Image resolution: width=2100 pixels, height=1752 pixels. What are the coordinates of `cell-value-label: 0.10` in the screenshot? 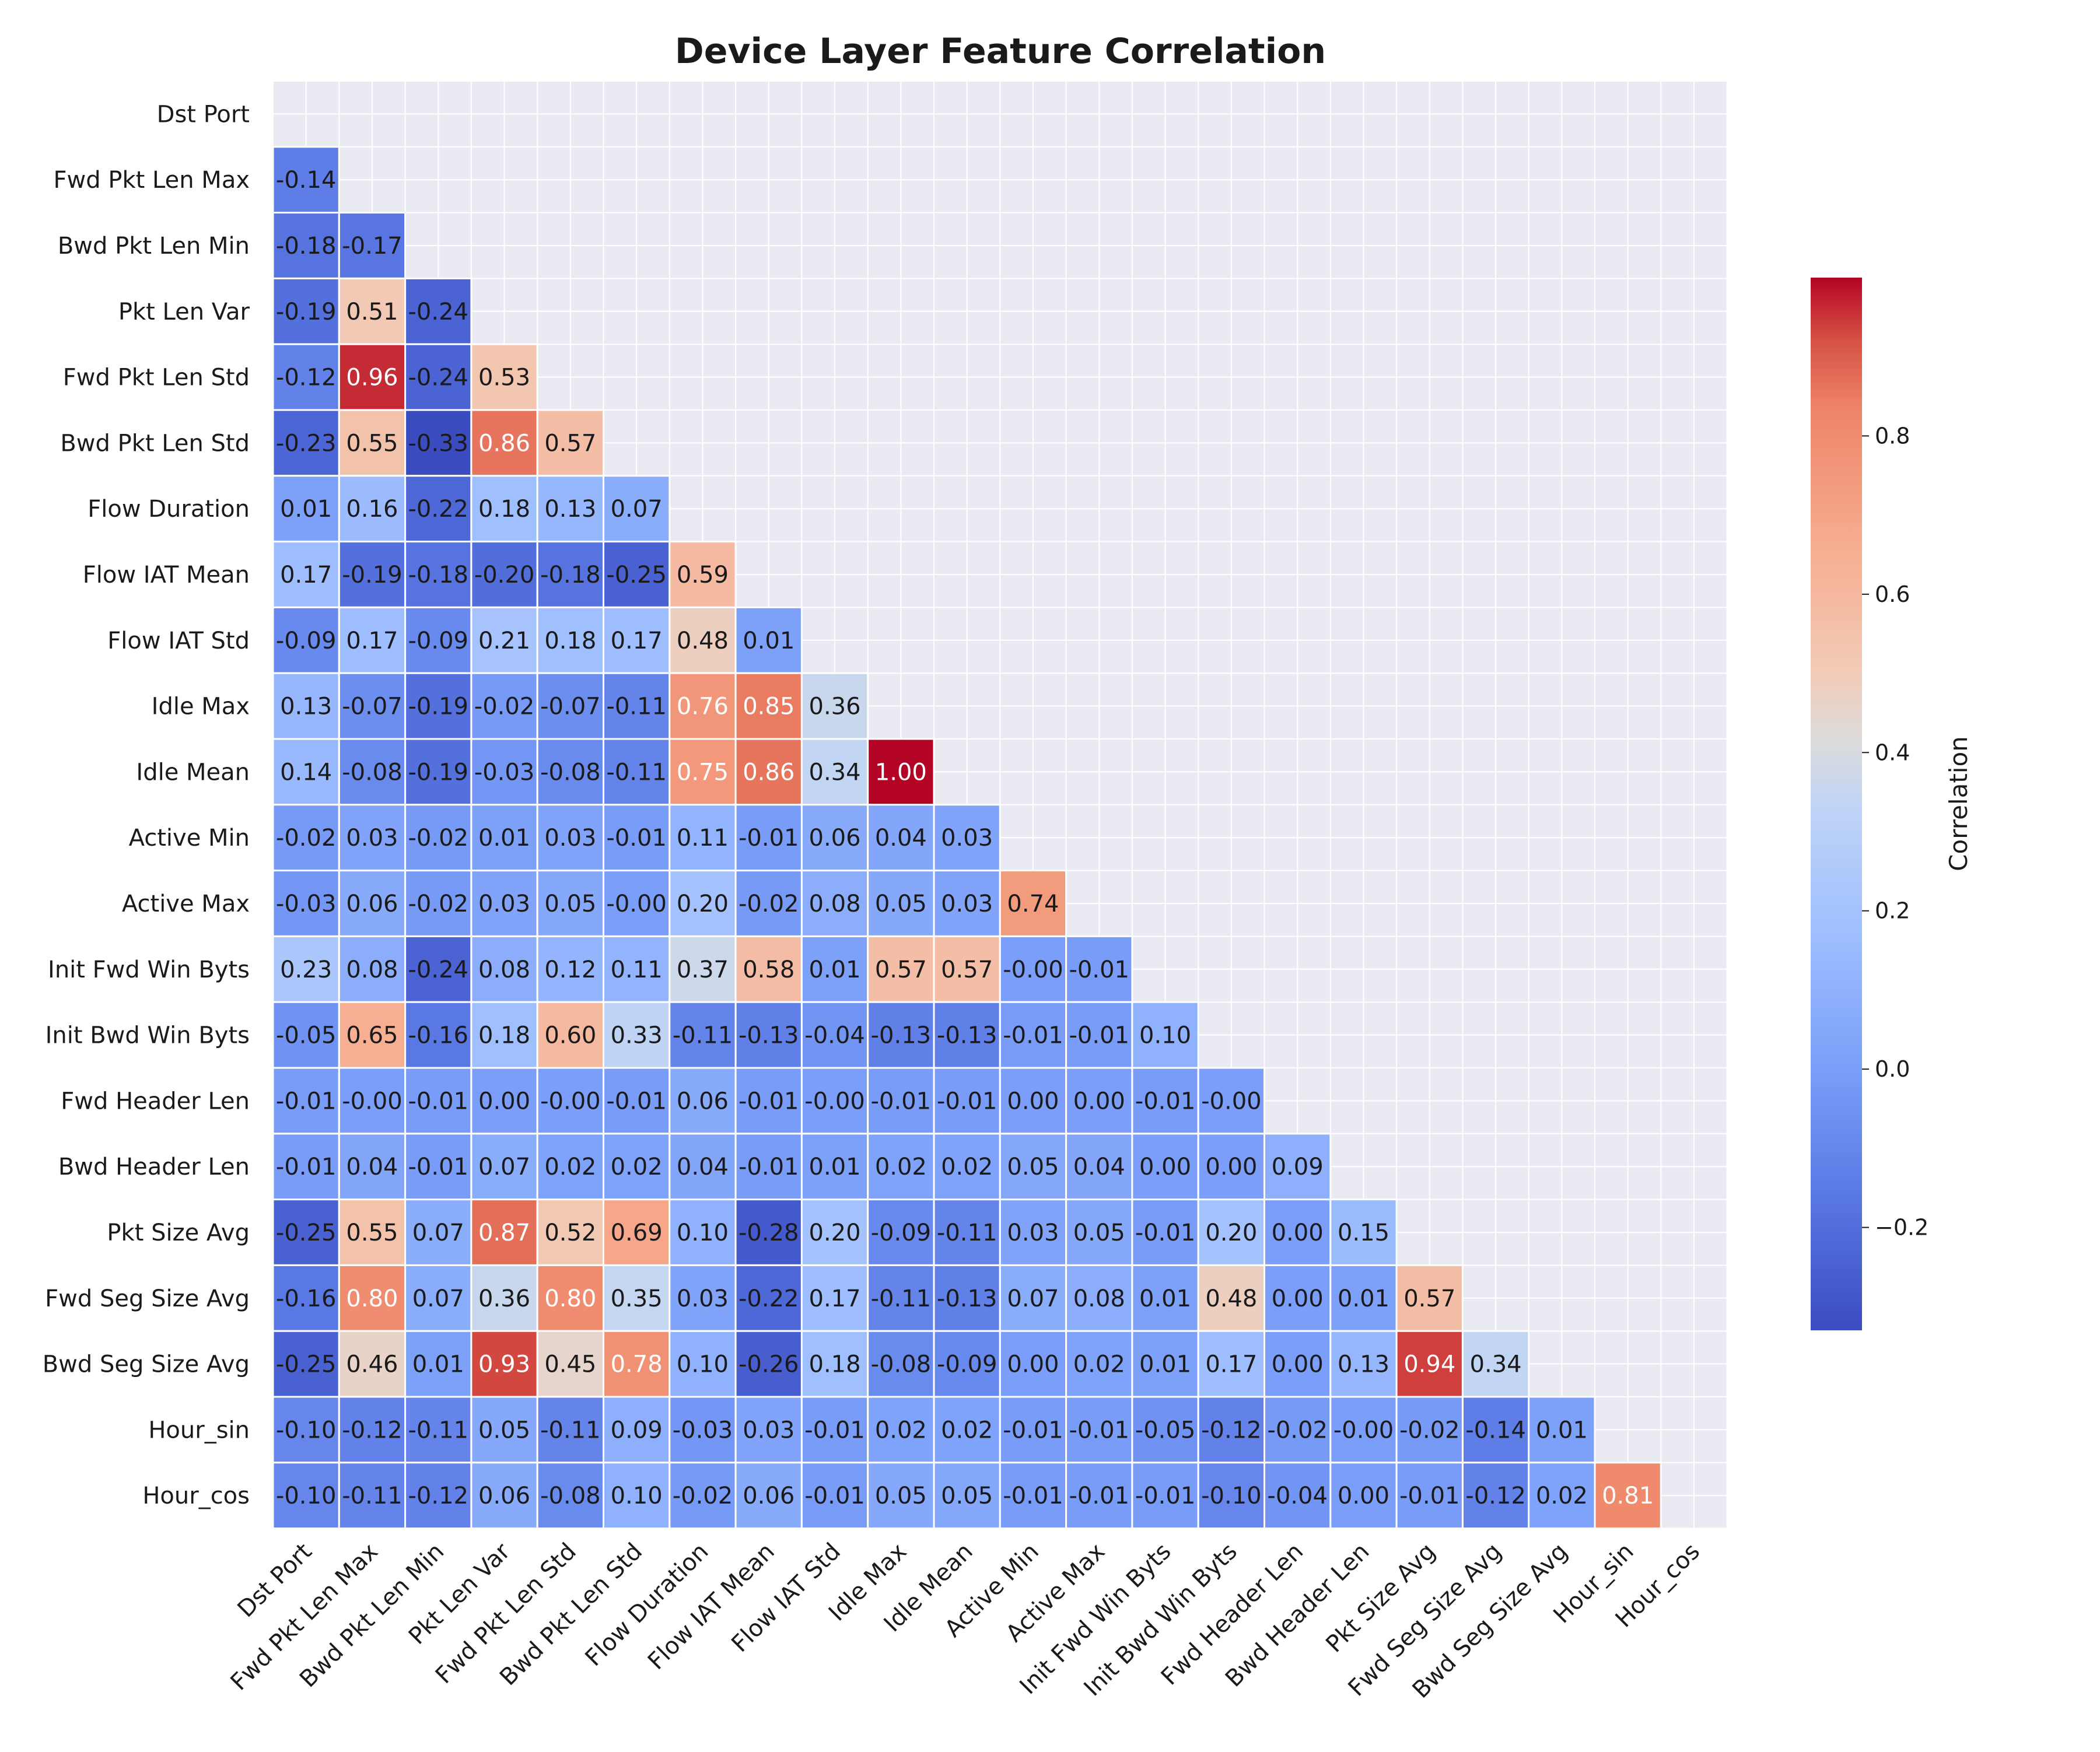 It's located at (637, 1496).